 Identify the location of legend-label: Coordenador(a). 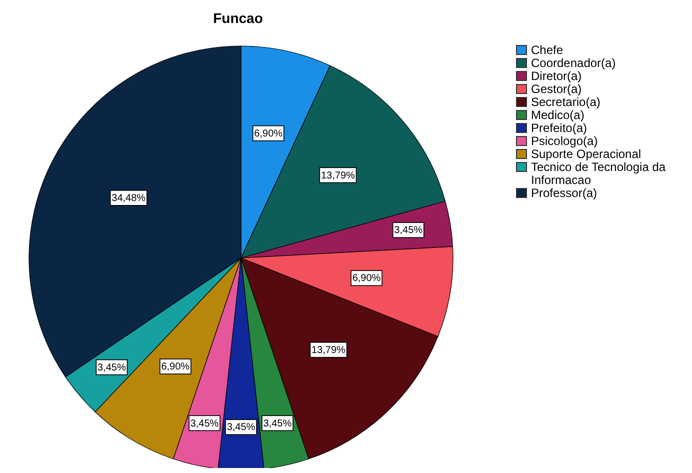
(573, 63).